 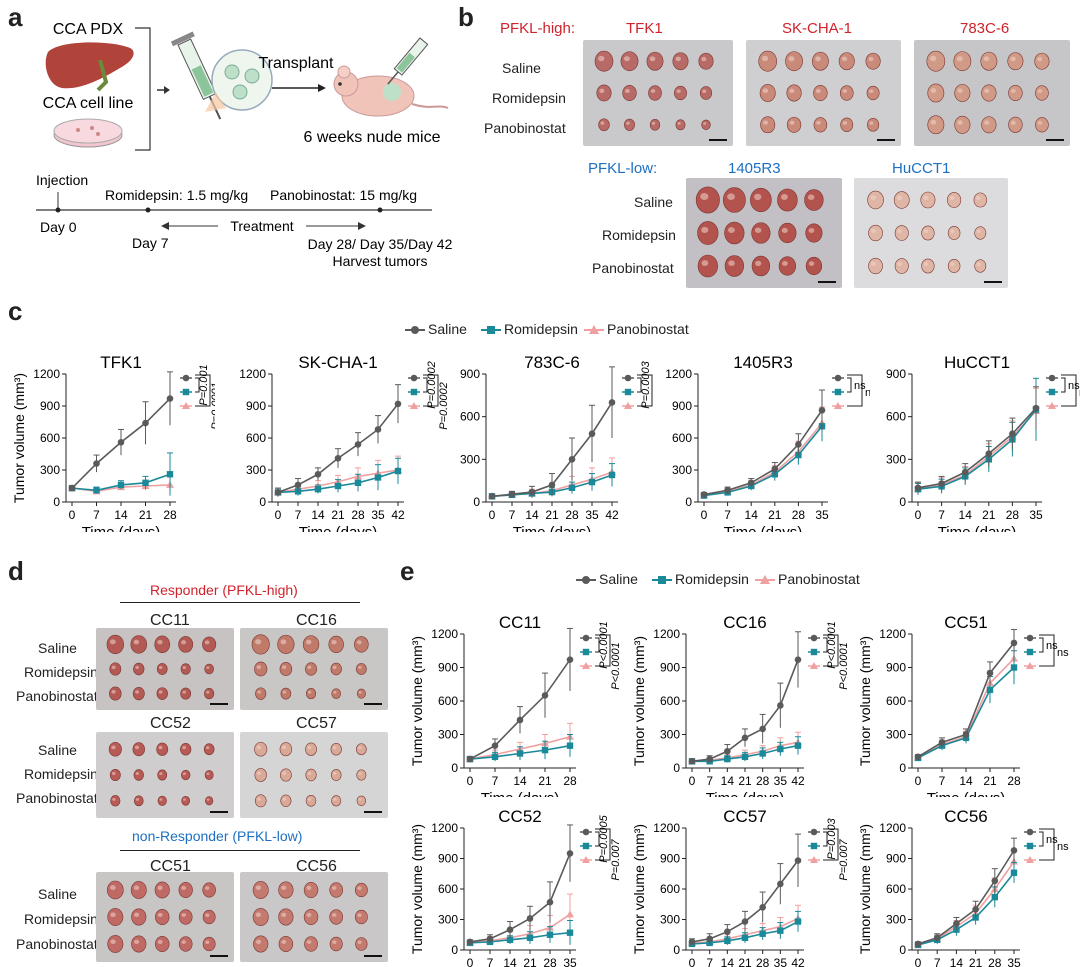 I want to click on panel-label-d: d, so click(x=16, y=571).